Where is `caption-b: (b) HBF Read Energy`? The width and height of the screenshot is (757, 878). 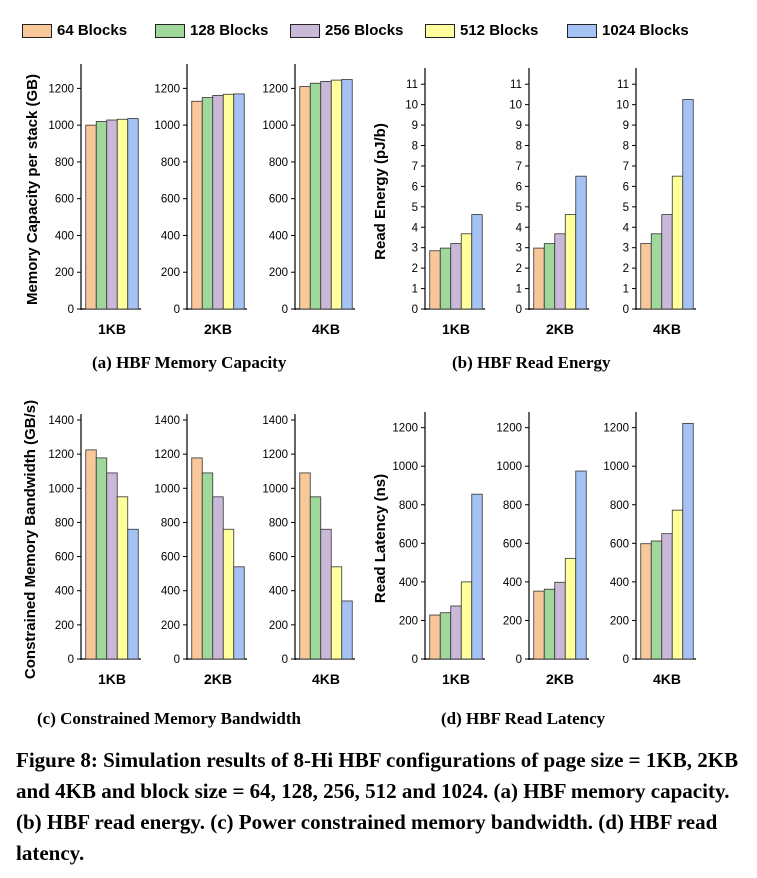
caption-b: (b) HBF Read Energy is located at coordinates (531, 362).